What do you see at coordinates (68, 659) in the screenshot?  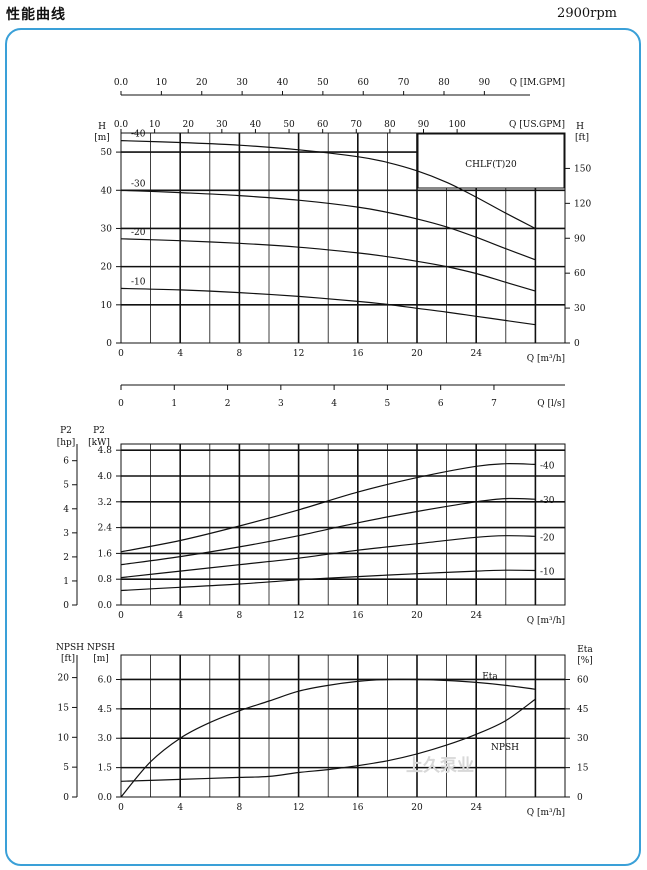 I see `y-axis-unit-ft-npsh: [ft]` at bounding box center [68, 659].